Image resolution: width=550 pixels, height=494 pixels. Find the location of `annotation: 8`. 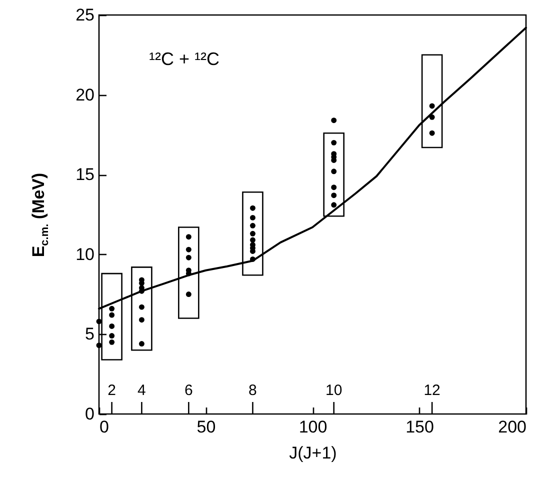

annotation: 8 is located at coordinates (252, 390).